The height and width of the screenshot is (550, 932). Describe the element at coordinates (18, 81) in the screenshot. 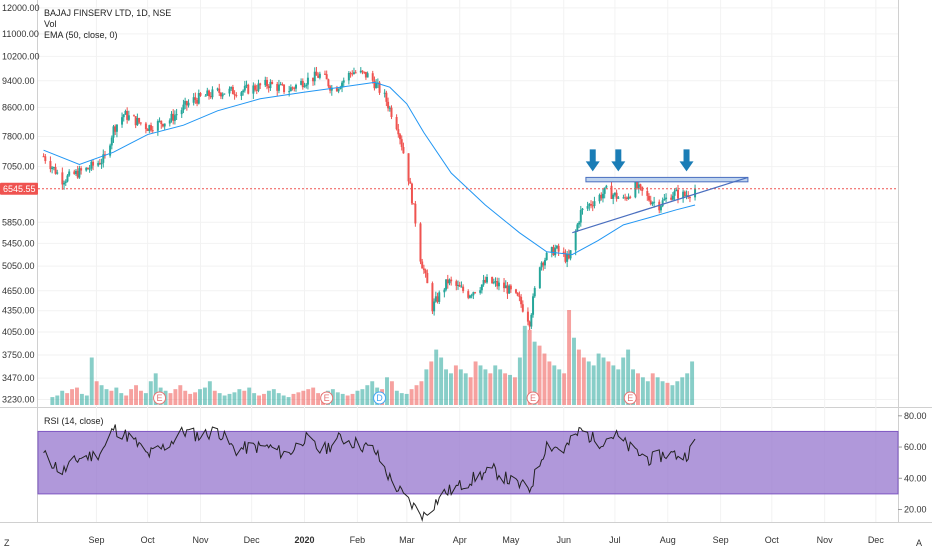

I see `price-tick-label: 9400.00` at that location.